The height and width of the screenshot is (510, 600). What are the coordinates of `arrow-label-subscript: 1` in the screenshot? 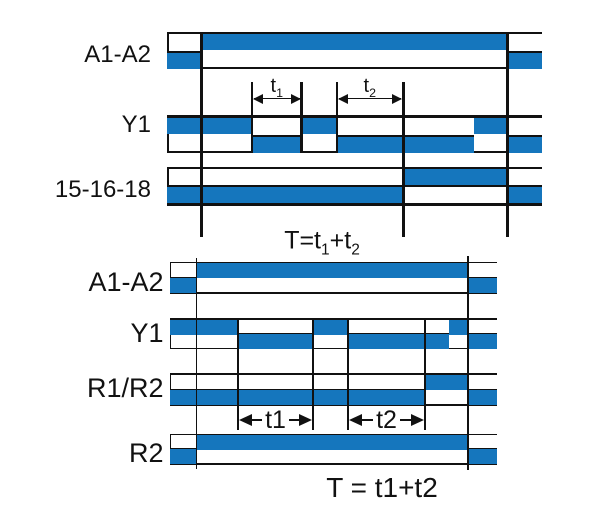 It's located at (279, 92).